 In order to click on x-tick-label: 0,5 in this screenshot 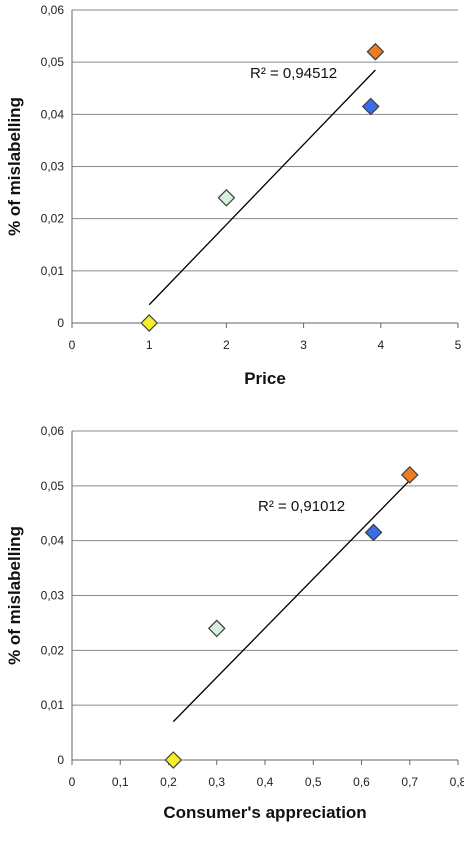, I will do `click(313, 782)`.